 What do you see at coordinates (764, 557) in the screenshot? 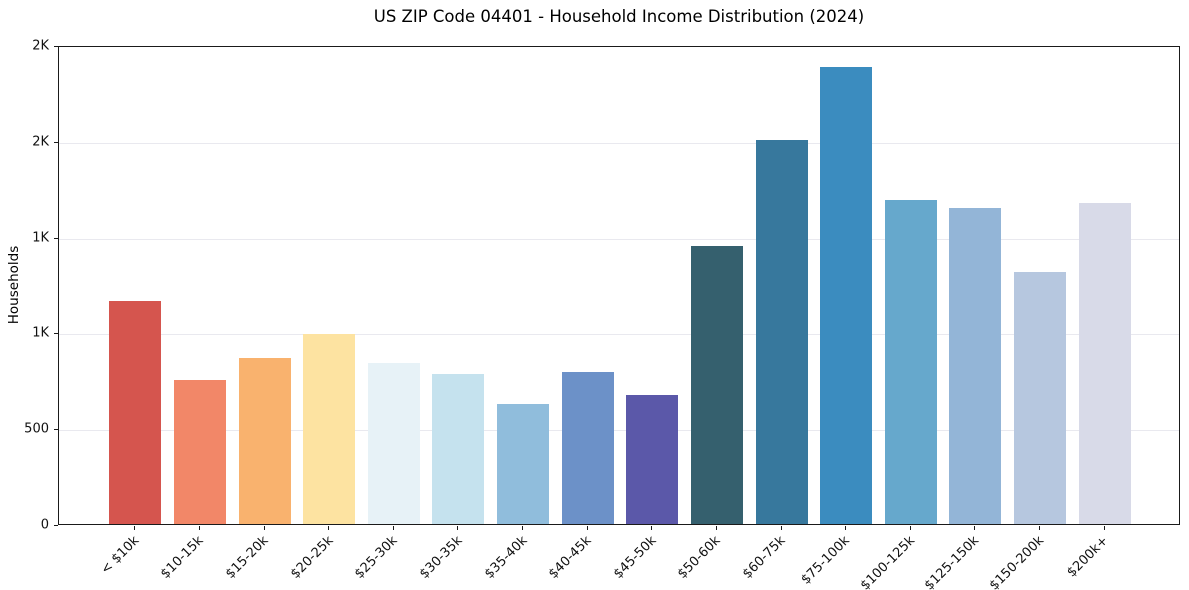
I see `x-tick-label: $60-75k` at bounding box center [764, 557].